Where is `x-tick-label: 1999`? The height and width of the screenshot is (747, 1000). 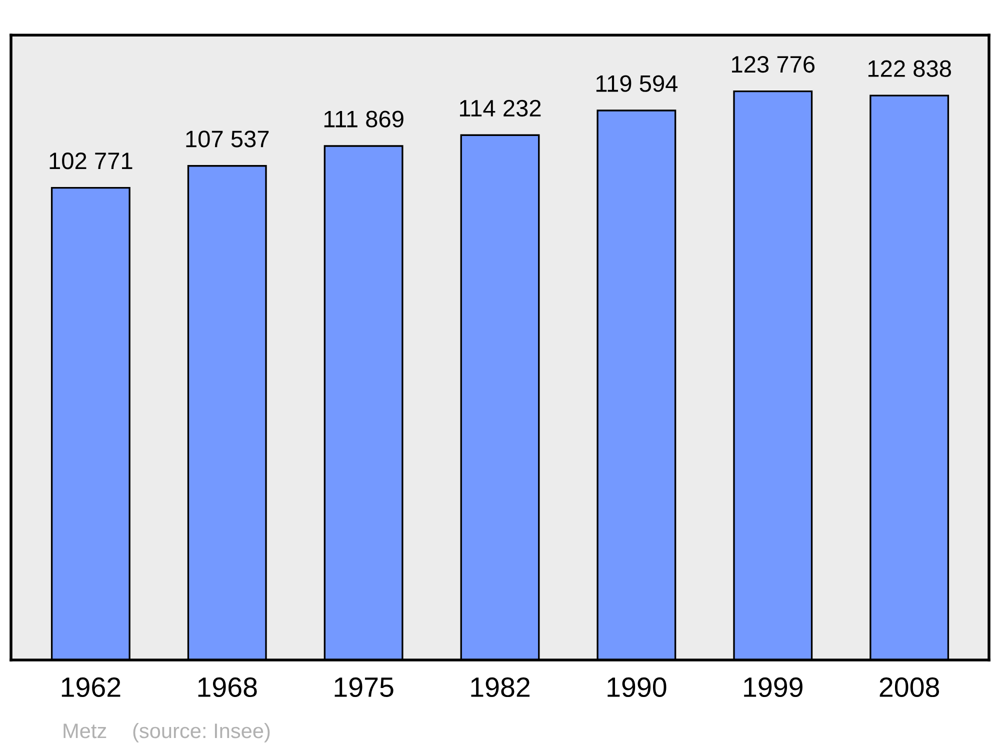
x-tick-label: 1999 is located at coordinates (773, 687).